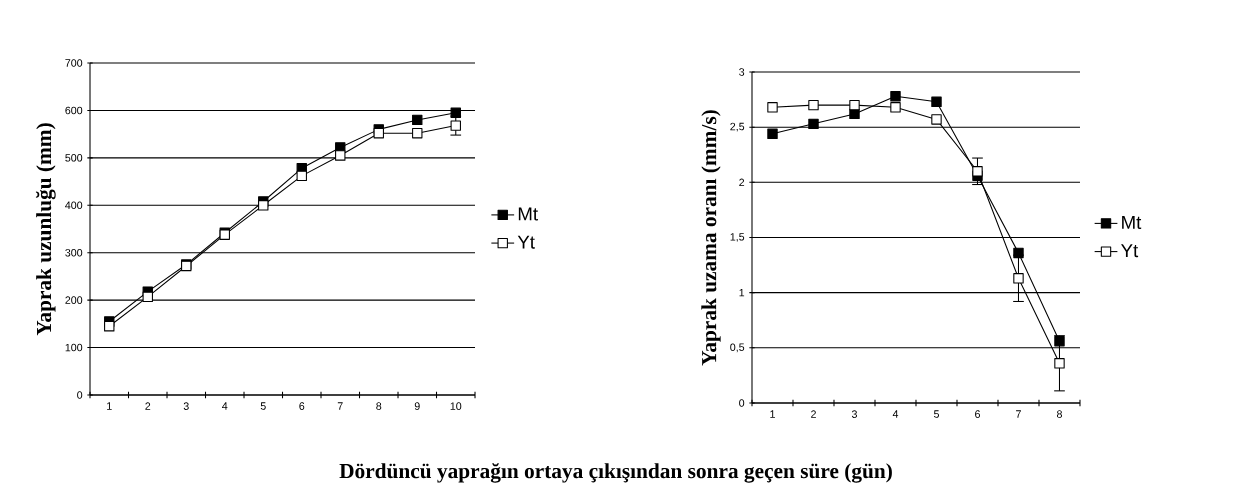 The height and width of the screenshot is (492, 1233). What do you see at coordinates (417, 406) in the screenshot?
I see `x-tick-label: 9` at bounding box center [417, 406].